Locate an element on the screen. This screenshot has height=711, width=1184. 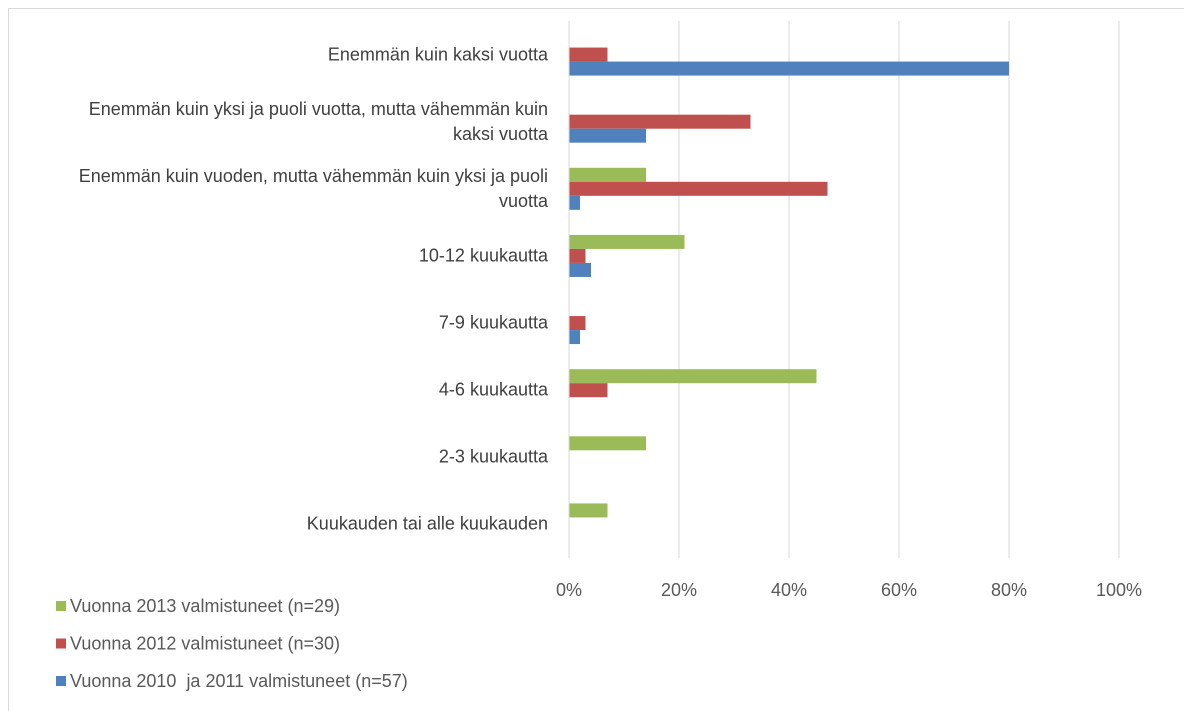
x-tick-label: 40% is located at coordinates (789, 590).